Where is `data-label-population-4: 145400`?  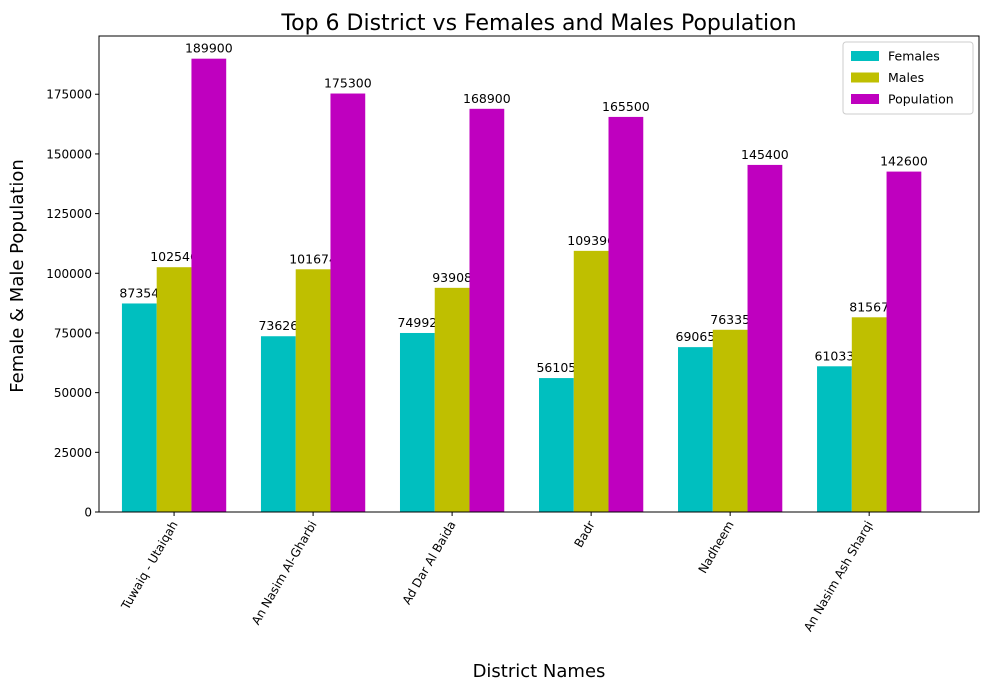
data-label-population-4: 145400 is located at coordinates (765, 154).